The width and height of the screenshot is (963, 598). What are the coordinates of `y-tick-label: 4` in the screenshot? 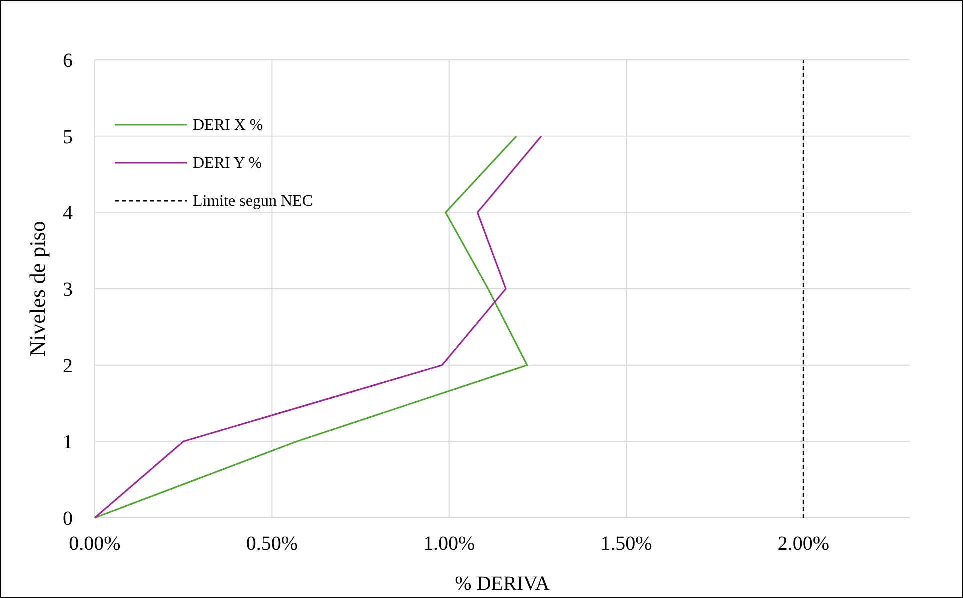 It's located at (68, 213).